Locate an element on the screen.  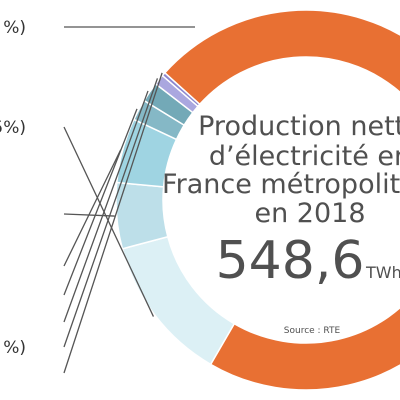
chart-title-line-4: en 2018 is located at coordinates (309, 213).